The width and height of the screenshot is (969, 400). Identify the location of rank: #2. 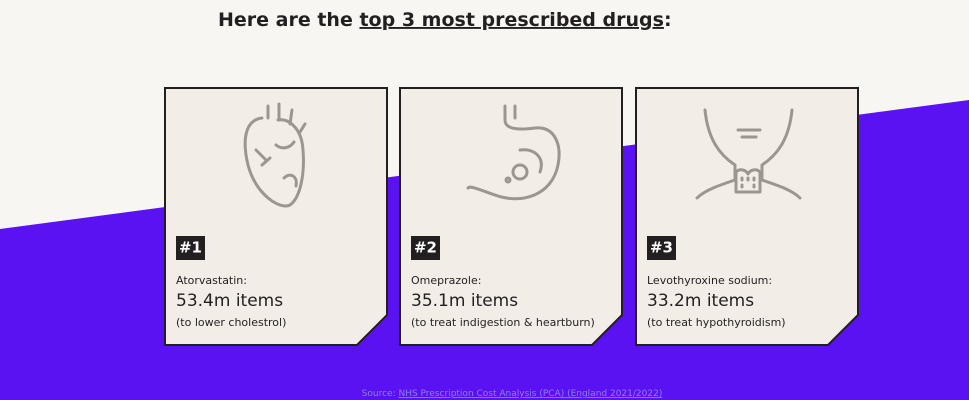
(425, 248).